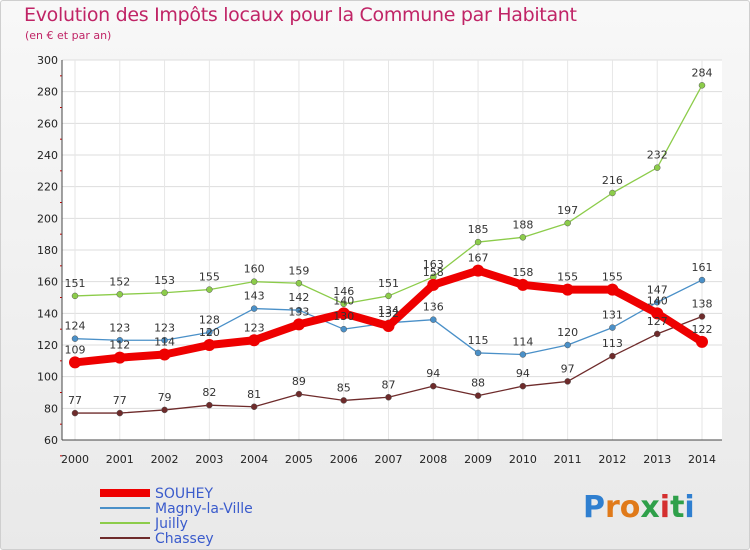  What do you see at coordinates (567, 332) in the screenshot?
I see `data-label-magny-la-ville: 120` at bounding box center [567, 332].